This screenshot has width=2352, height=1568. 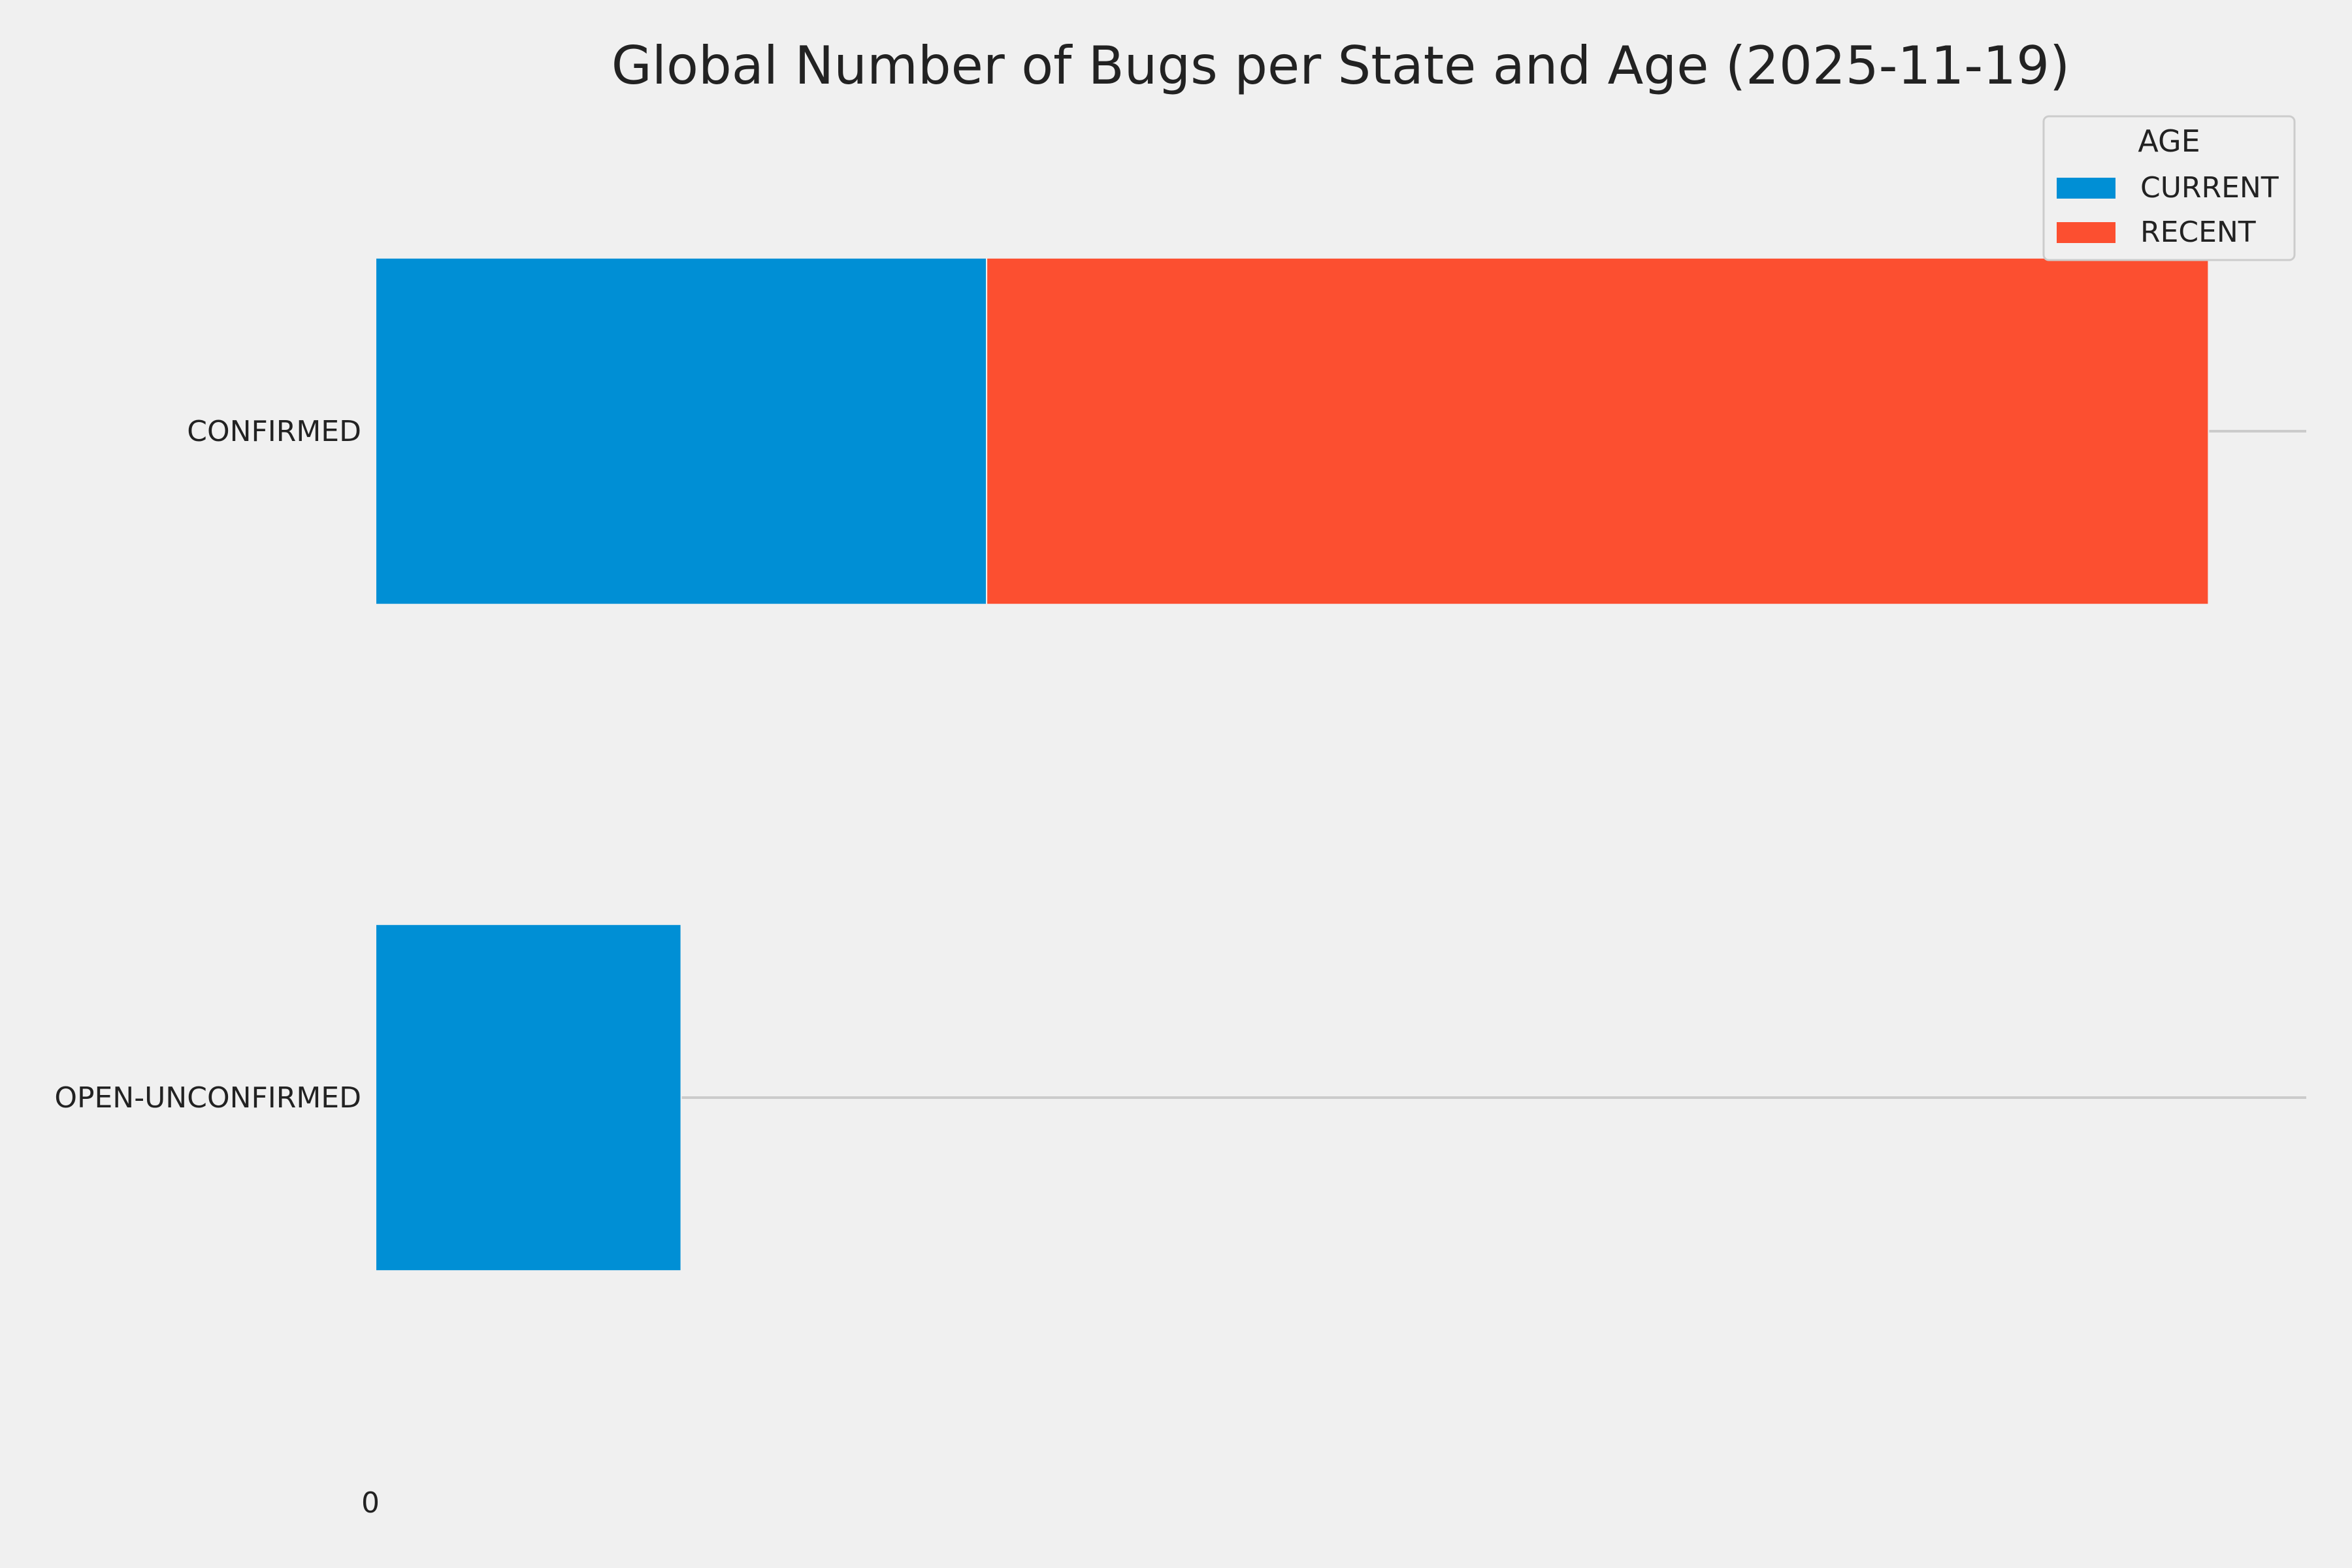 I want to click on y-tick-label: OPEN-UNCONFIRMED, so click(x=207, y=1098).